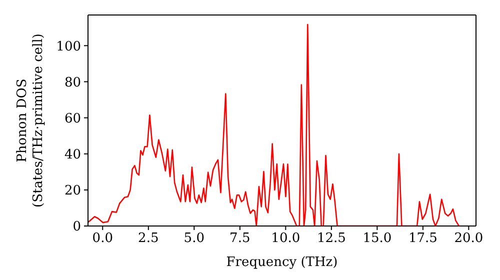 The height and width of the screenshot is (280, 500). Describe the element at coordinates (240, 238) in the screenshot. I see `x-tick-label: 7.5` at that location.